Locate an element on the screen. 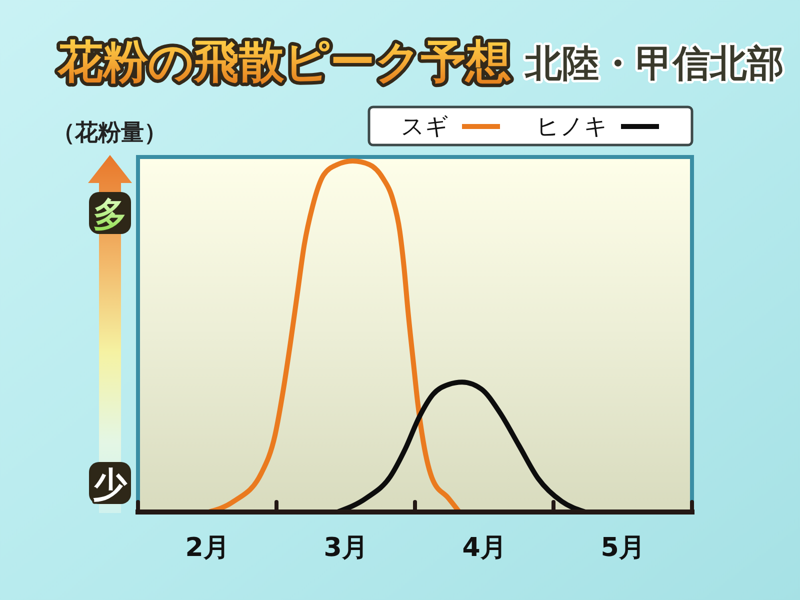 The width and height of the screenshot is (800, 600). y-axis-title: （花粉量） is located at coordinates (109, 133).